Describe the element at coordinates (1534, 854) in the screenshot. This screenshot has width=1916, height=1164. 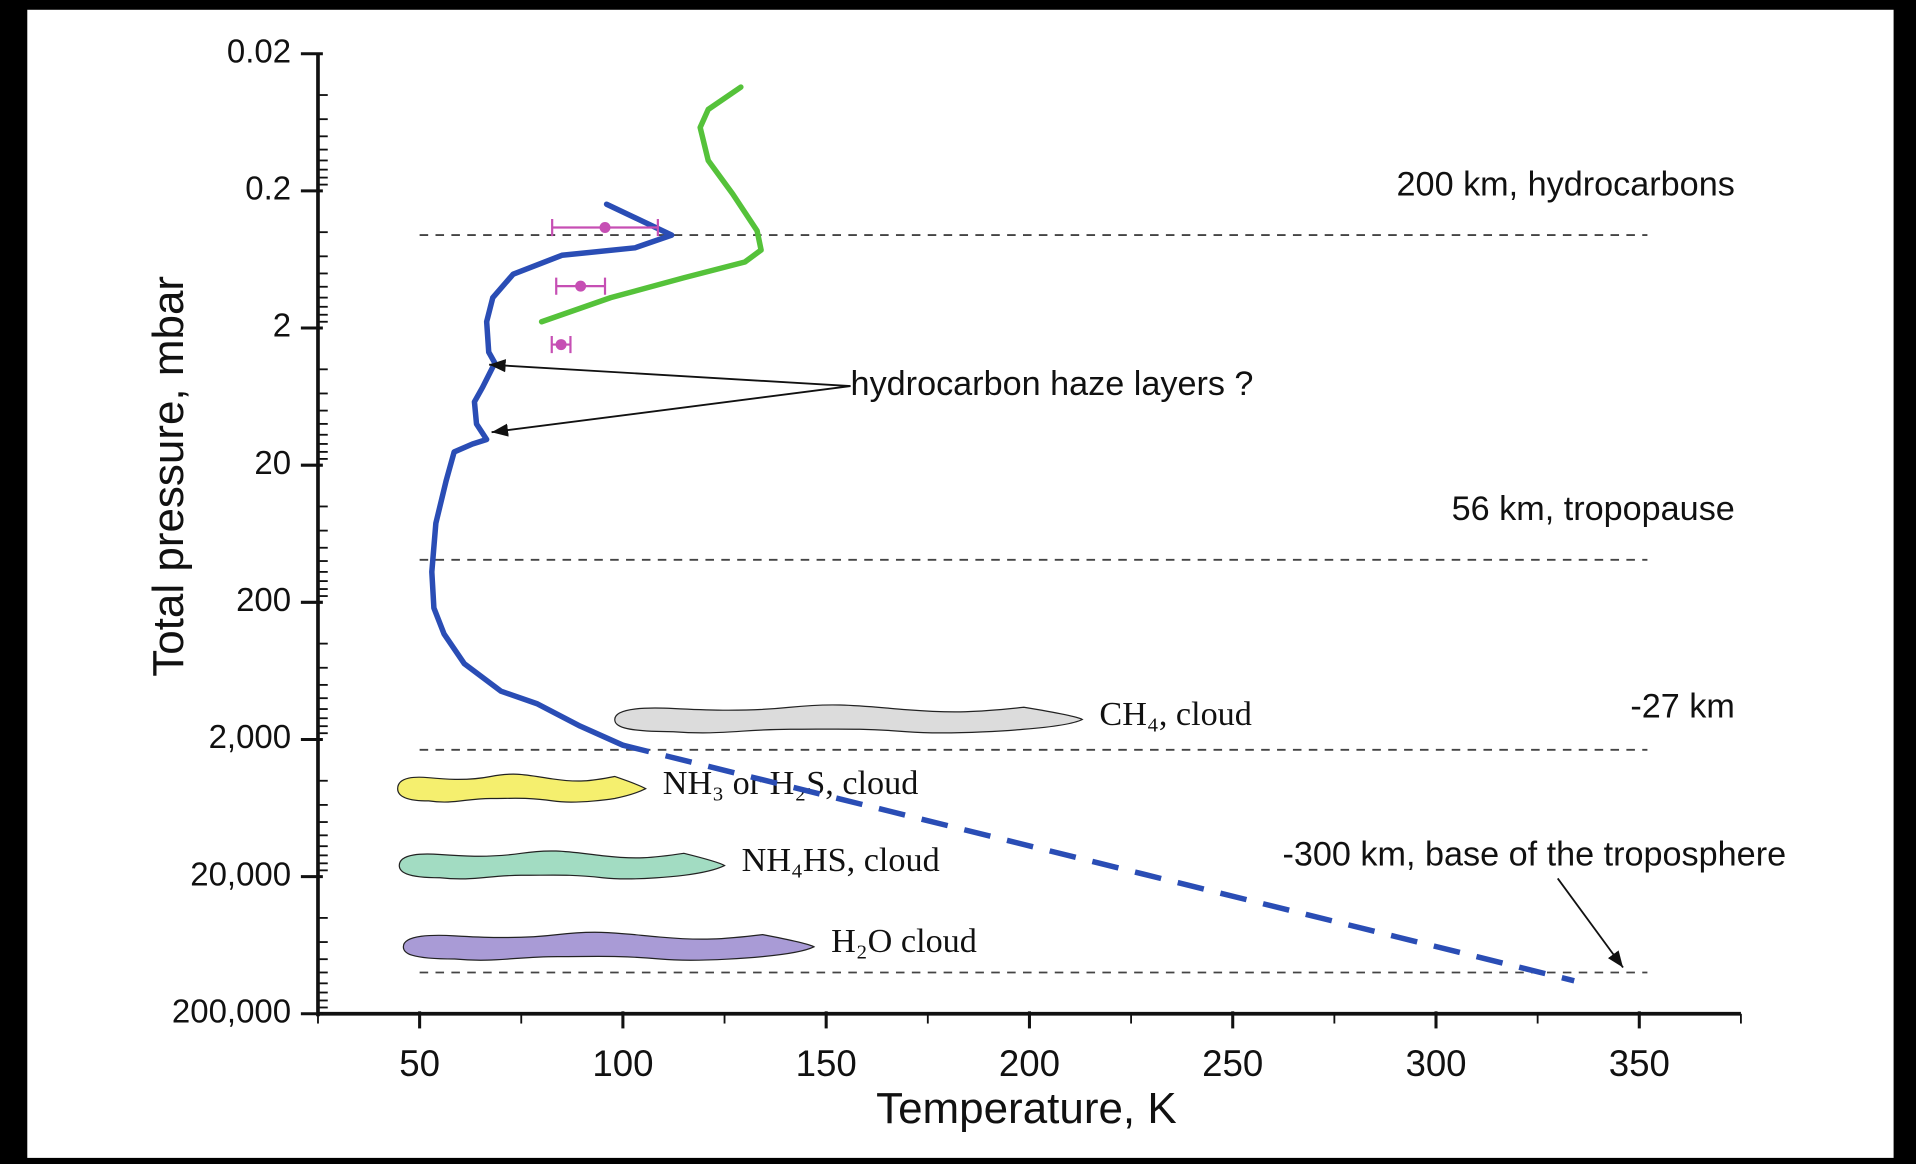
I see `level-label: -300 km, base of the troposphere` at that location.